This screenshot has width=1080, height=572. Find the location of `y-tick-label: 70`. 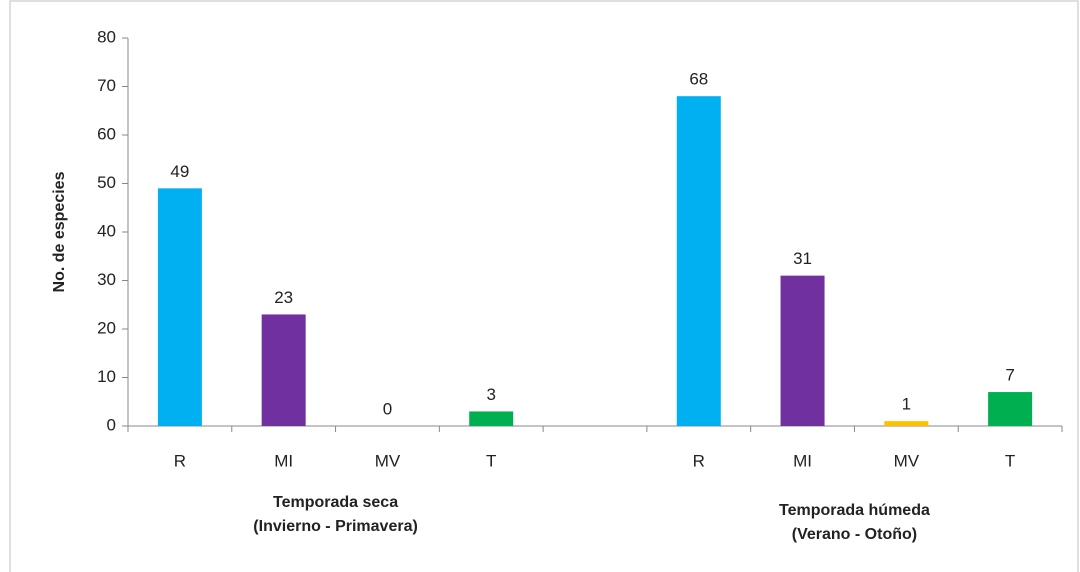

y-tick-label: 70 is located at coordinates (106, 85).